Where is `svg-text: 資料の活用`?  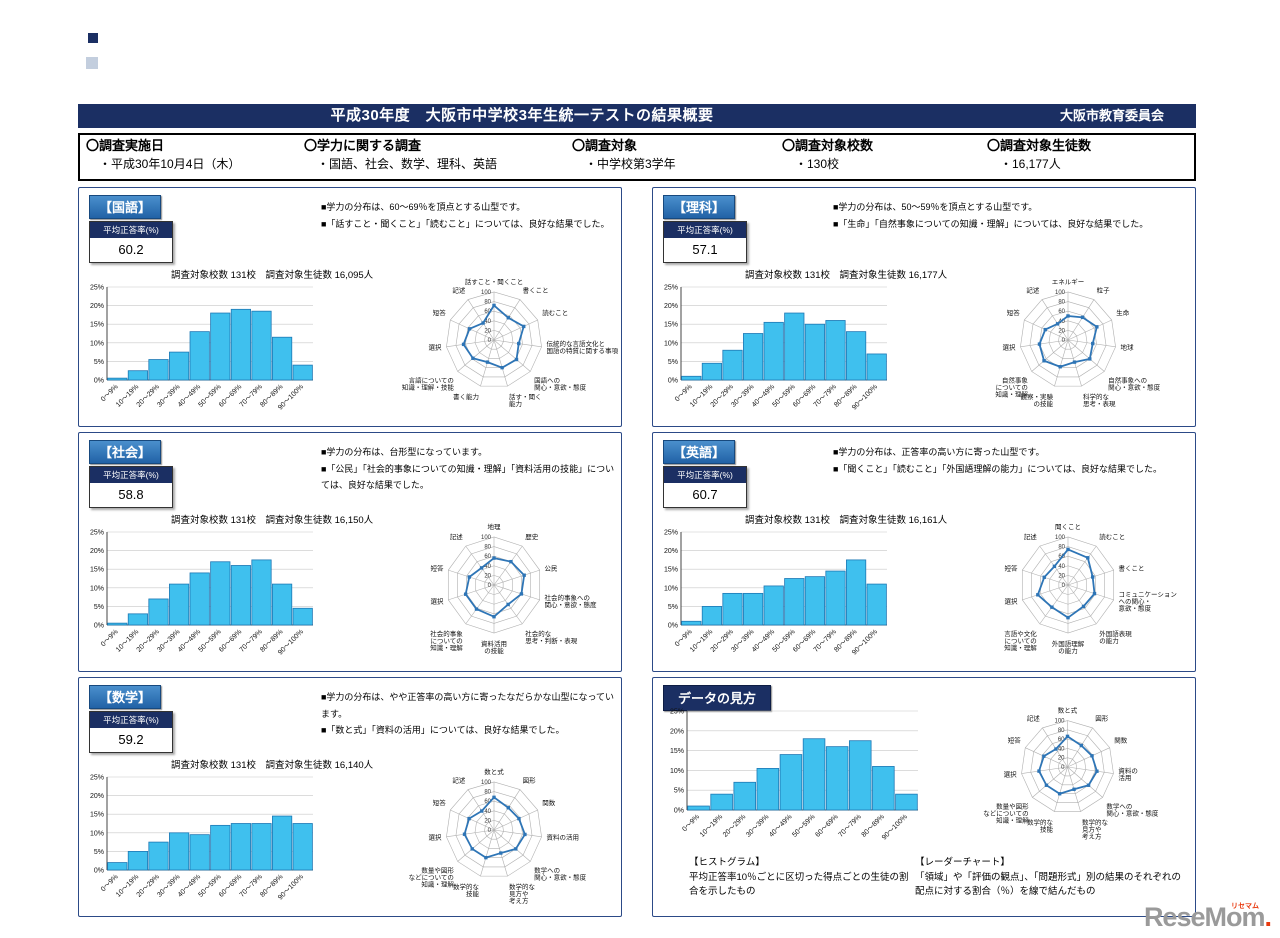 svg-text: 資料の活用 is located at coordinates (1128, 774).